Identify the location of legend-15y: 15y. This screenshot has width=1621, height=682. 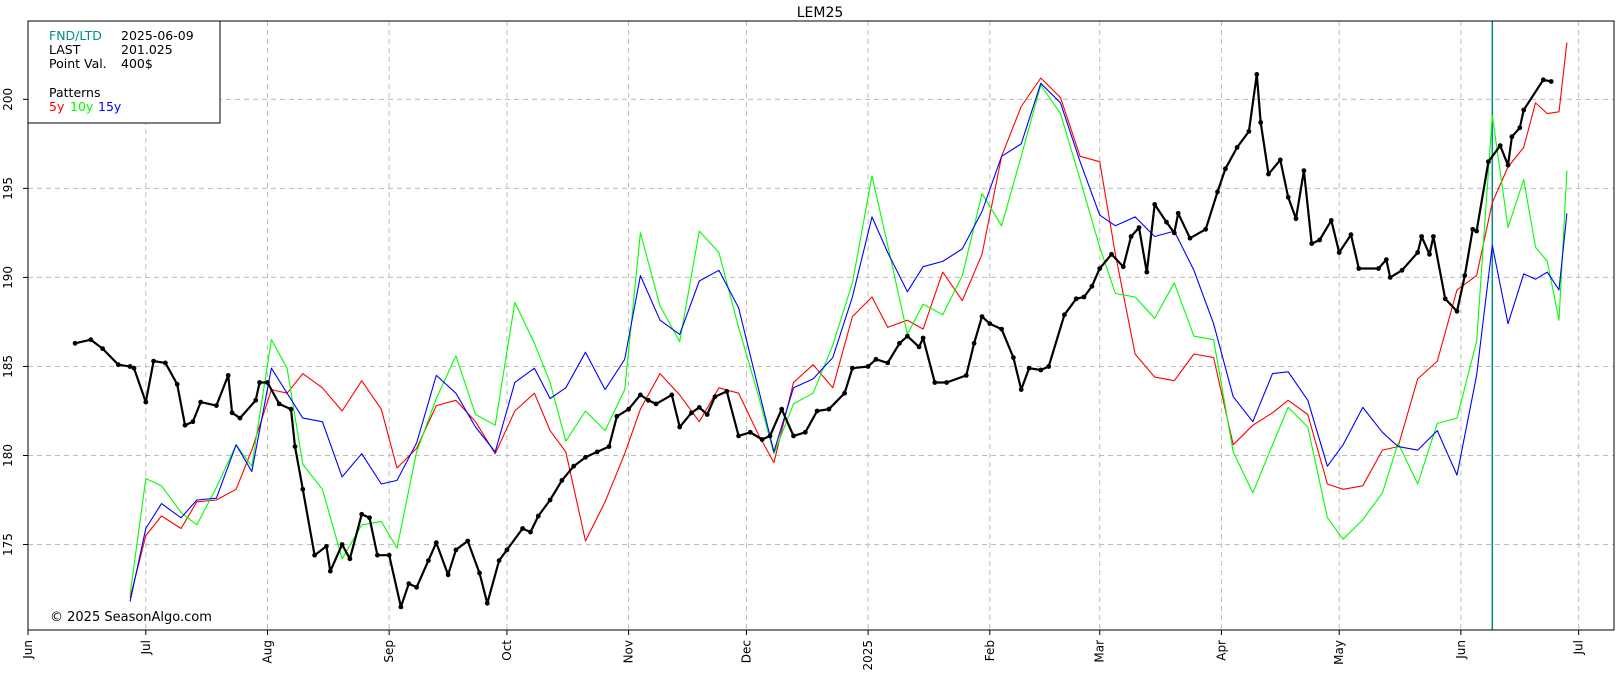
(110, 106).